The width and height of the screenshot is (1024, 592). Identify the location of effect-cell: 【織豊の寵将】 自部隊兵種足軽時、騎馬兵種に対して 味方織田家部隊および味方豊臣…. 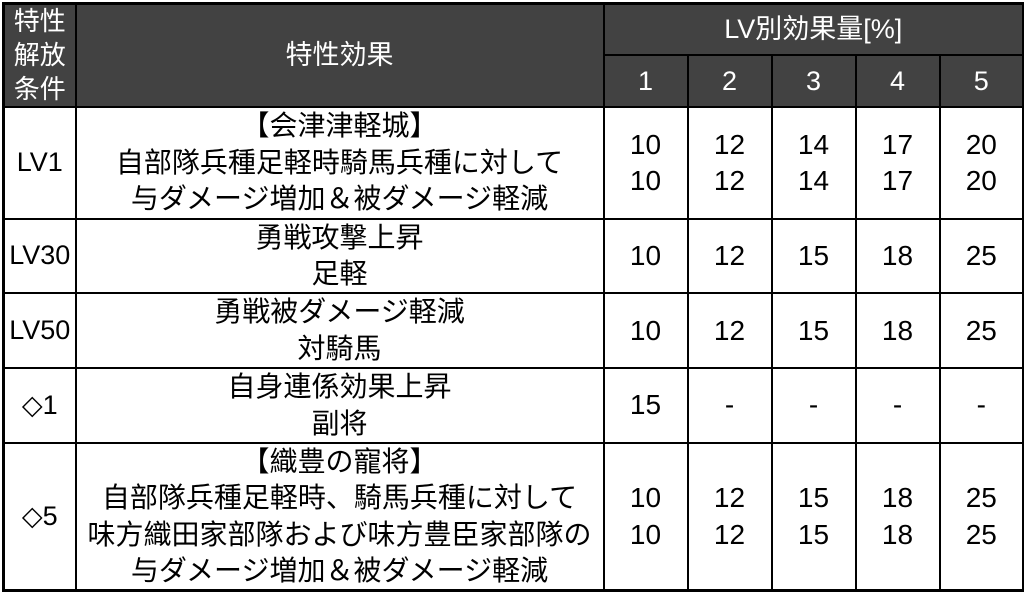
(339, 516).